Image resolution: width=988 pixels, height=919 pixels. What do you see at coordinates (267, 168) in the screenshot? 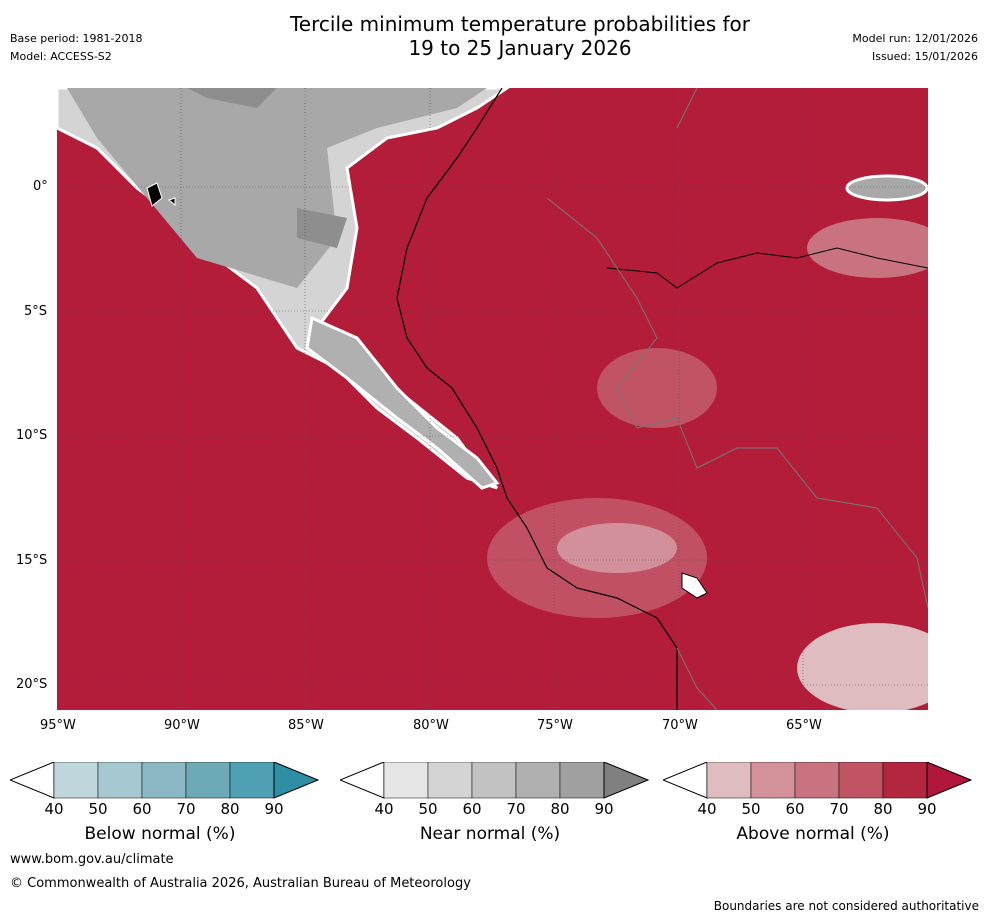
I see `near-normal-darker` at bounding box center [267, 168].